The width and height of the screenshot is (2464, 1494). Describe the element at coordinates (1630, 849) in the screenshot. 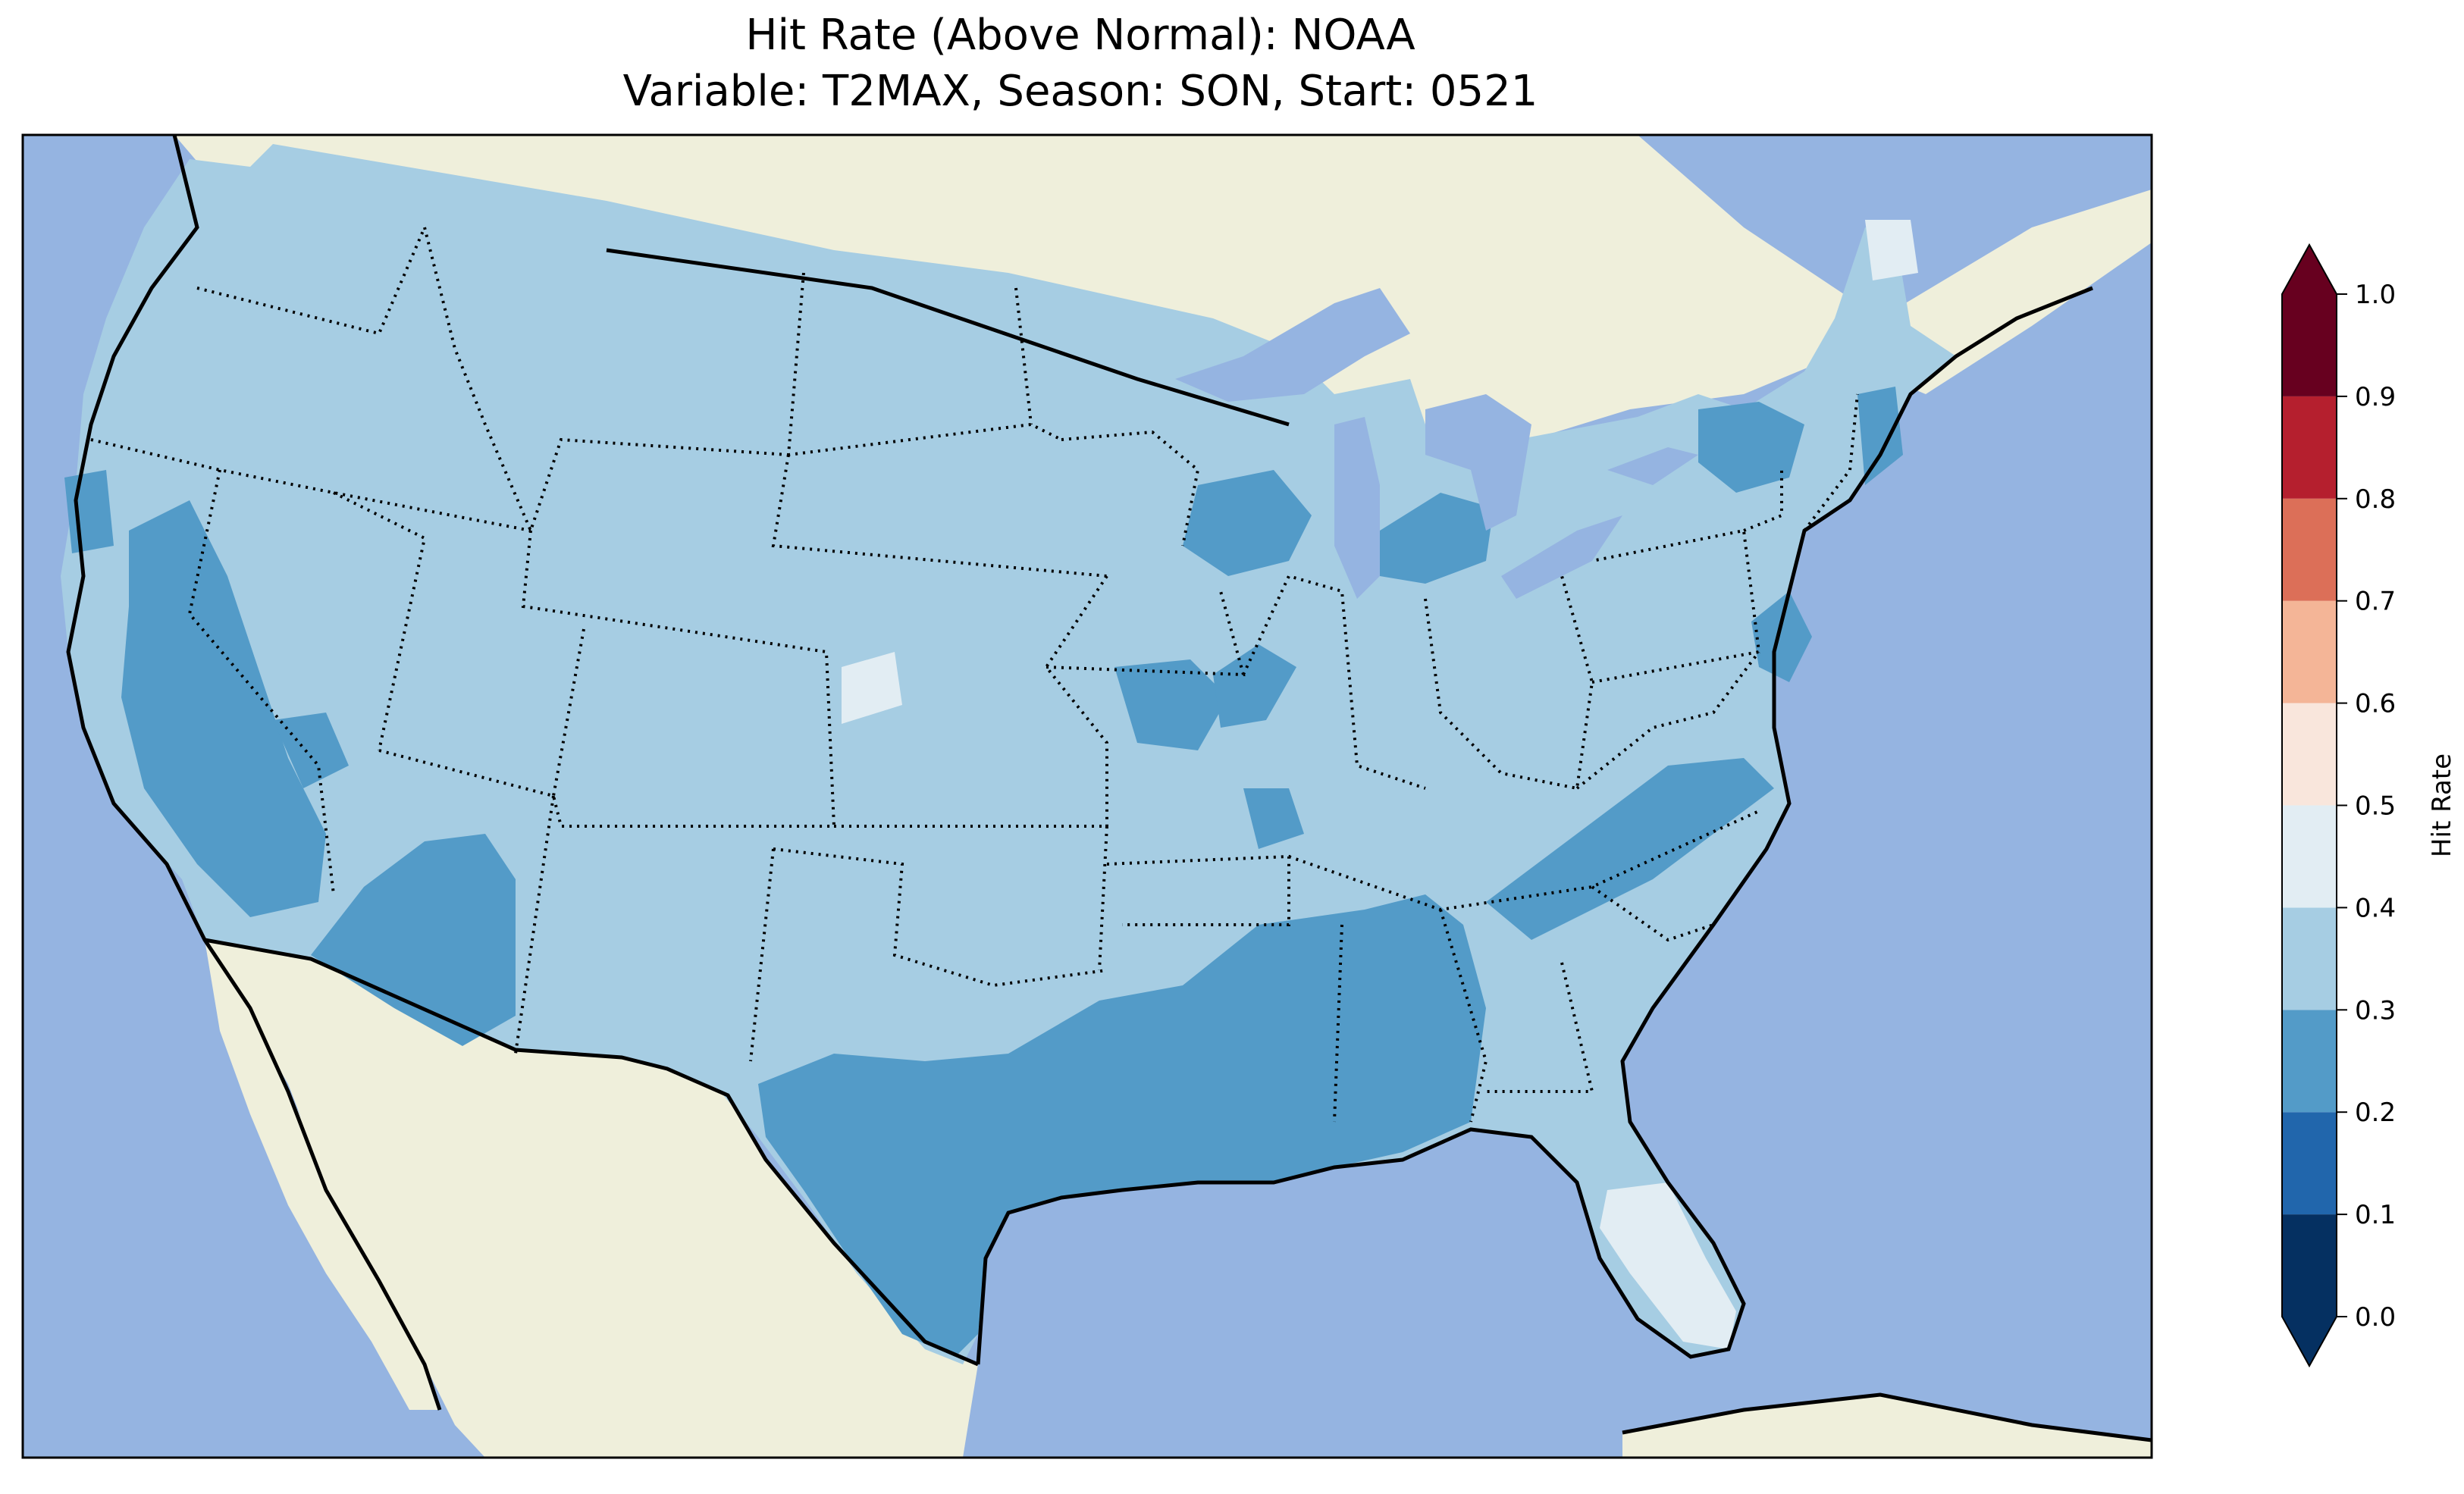

I see `carolinas-virginia-region` at that location.